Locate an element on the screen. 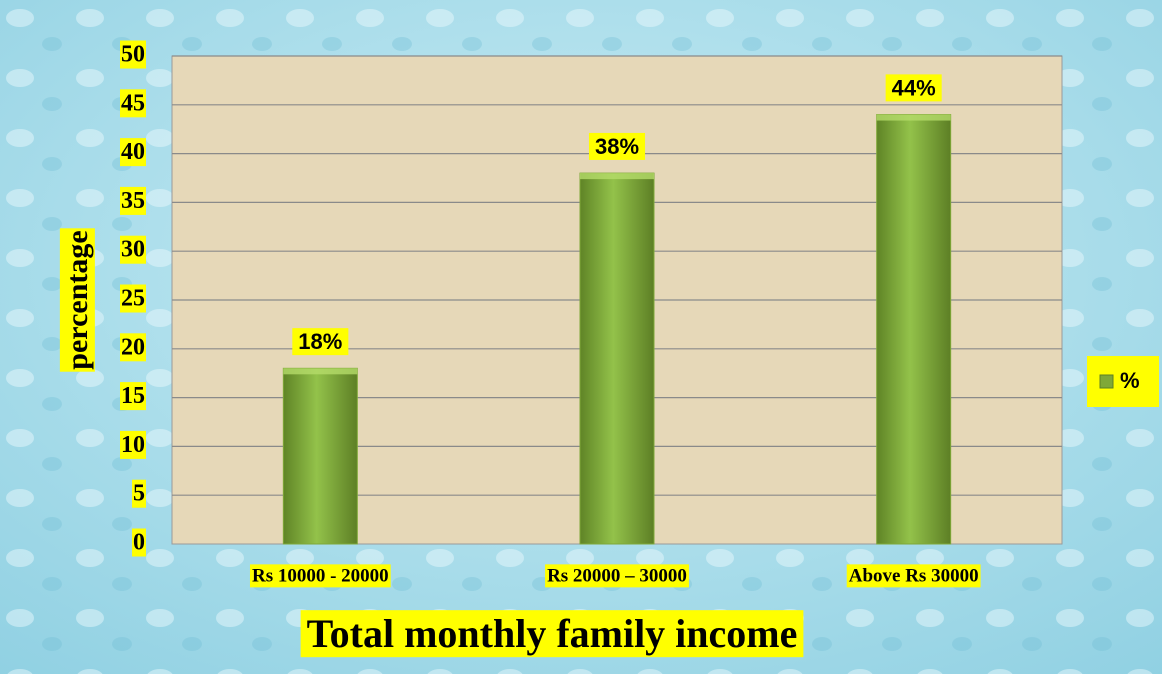 The width and height of the screenshot is (1162, 674). legend-label: % is located at coordinates (1130, 380).